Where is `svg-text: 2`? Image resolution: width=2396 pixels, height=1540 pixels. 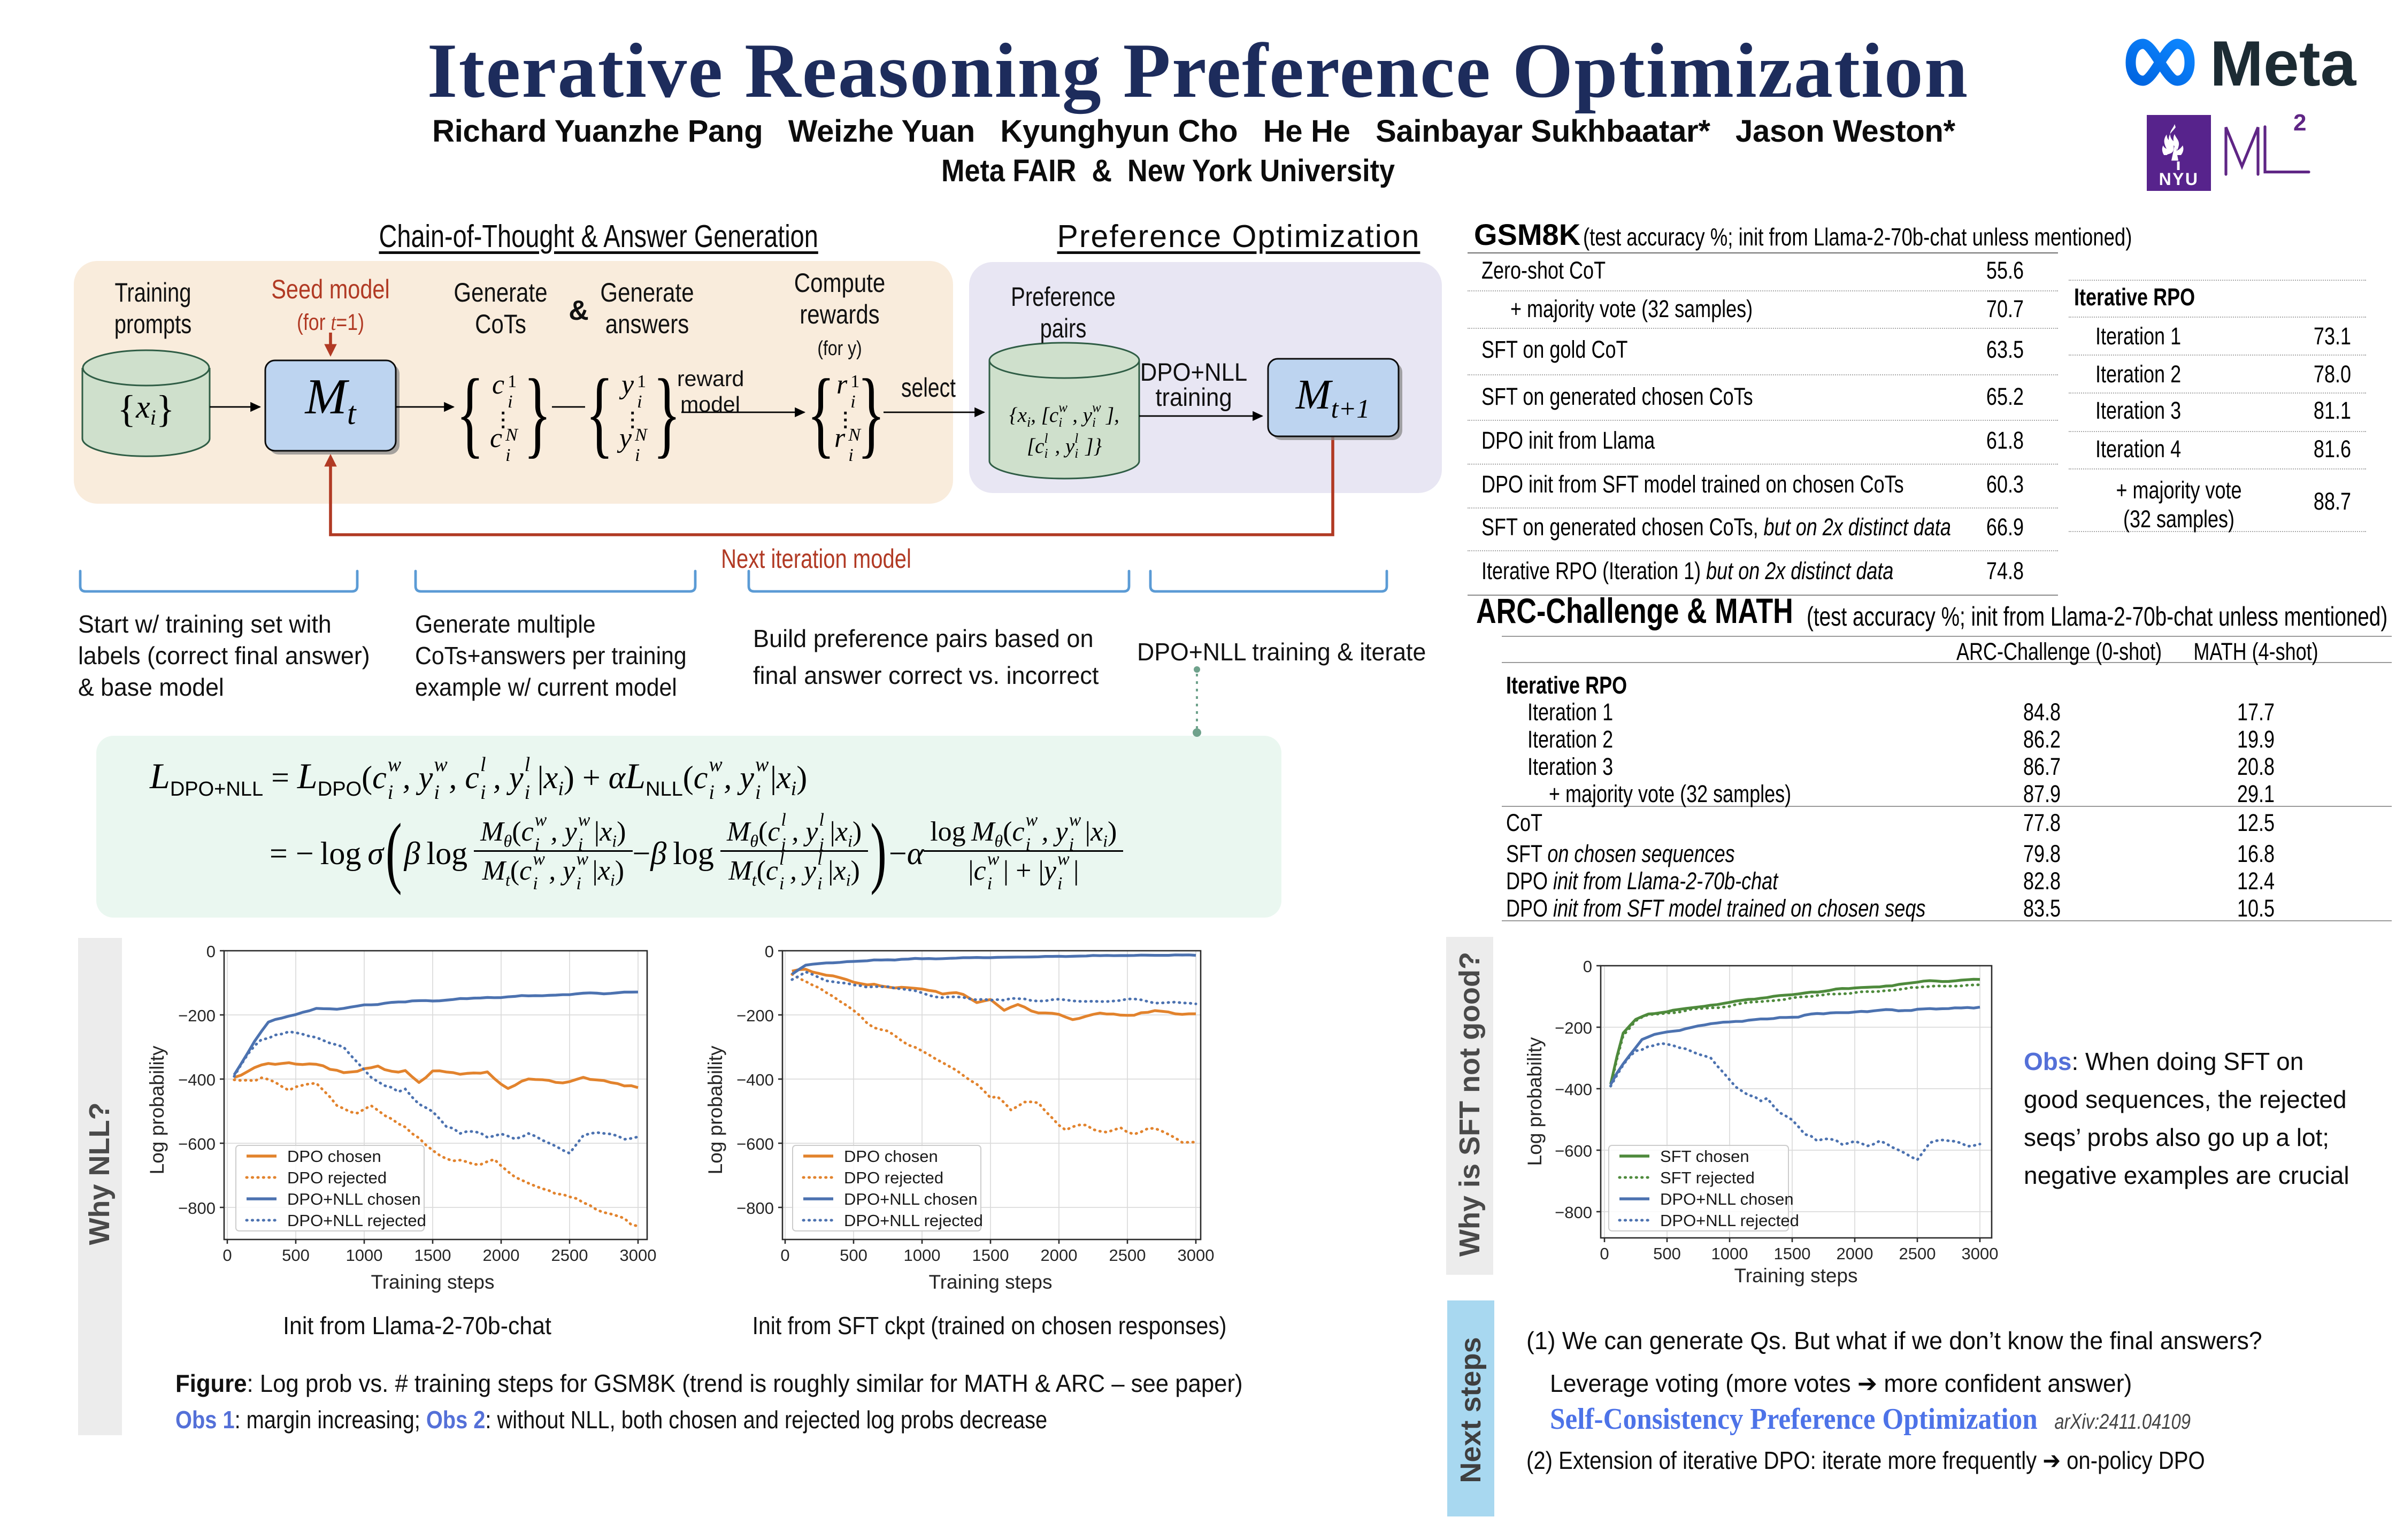 svg-text: 2 is located at coordinates (2299, 123).